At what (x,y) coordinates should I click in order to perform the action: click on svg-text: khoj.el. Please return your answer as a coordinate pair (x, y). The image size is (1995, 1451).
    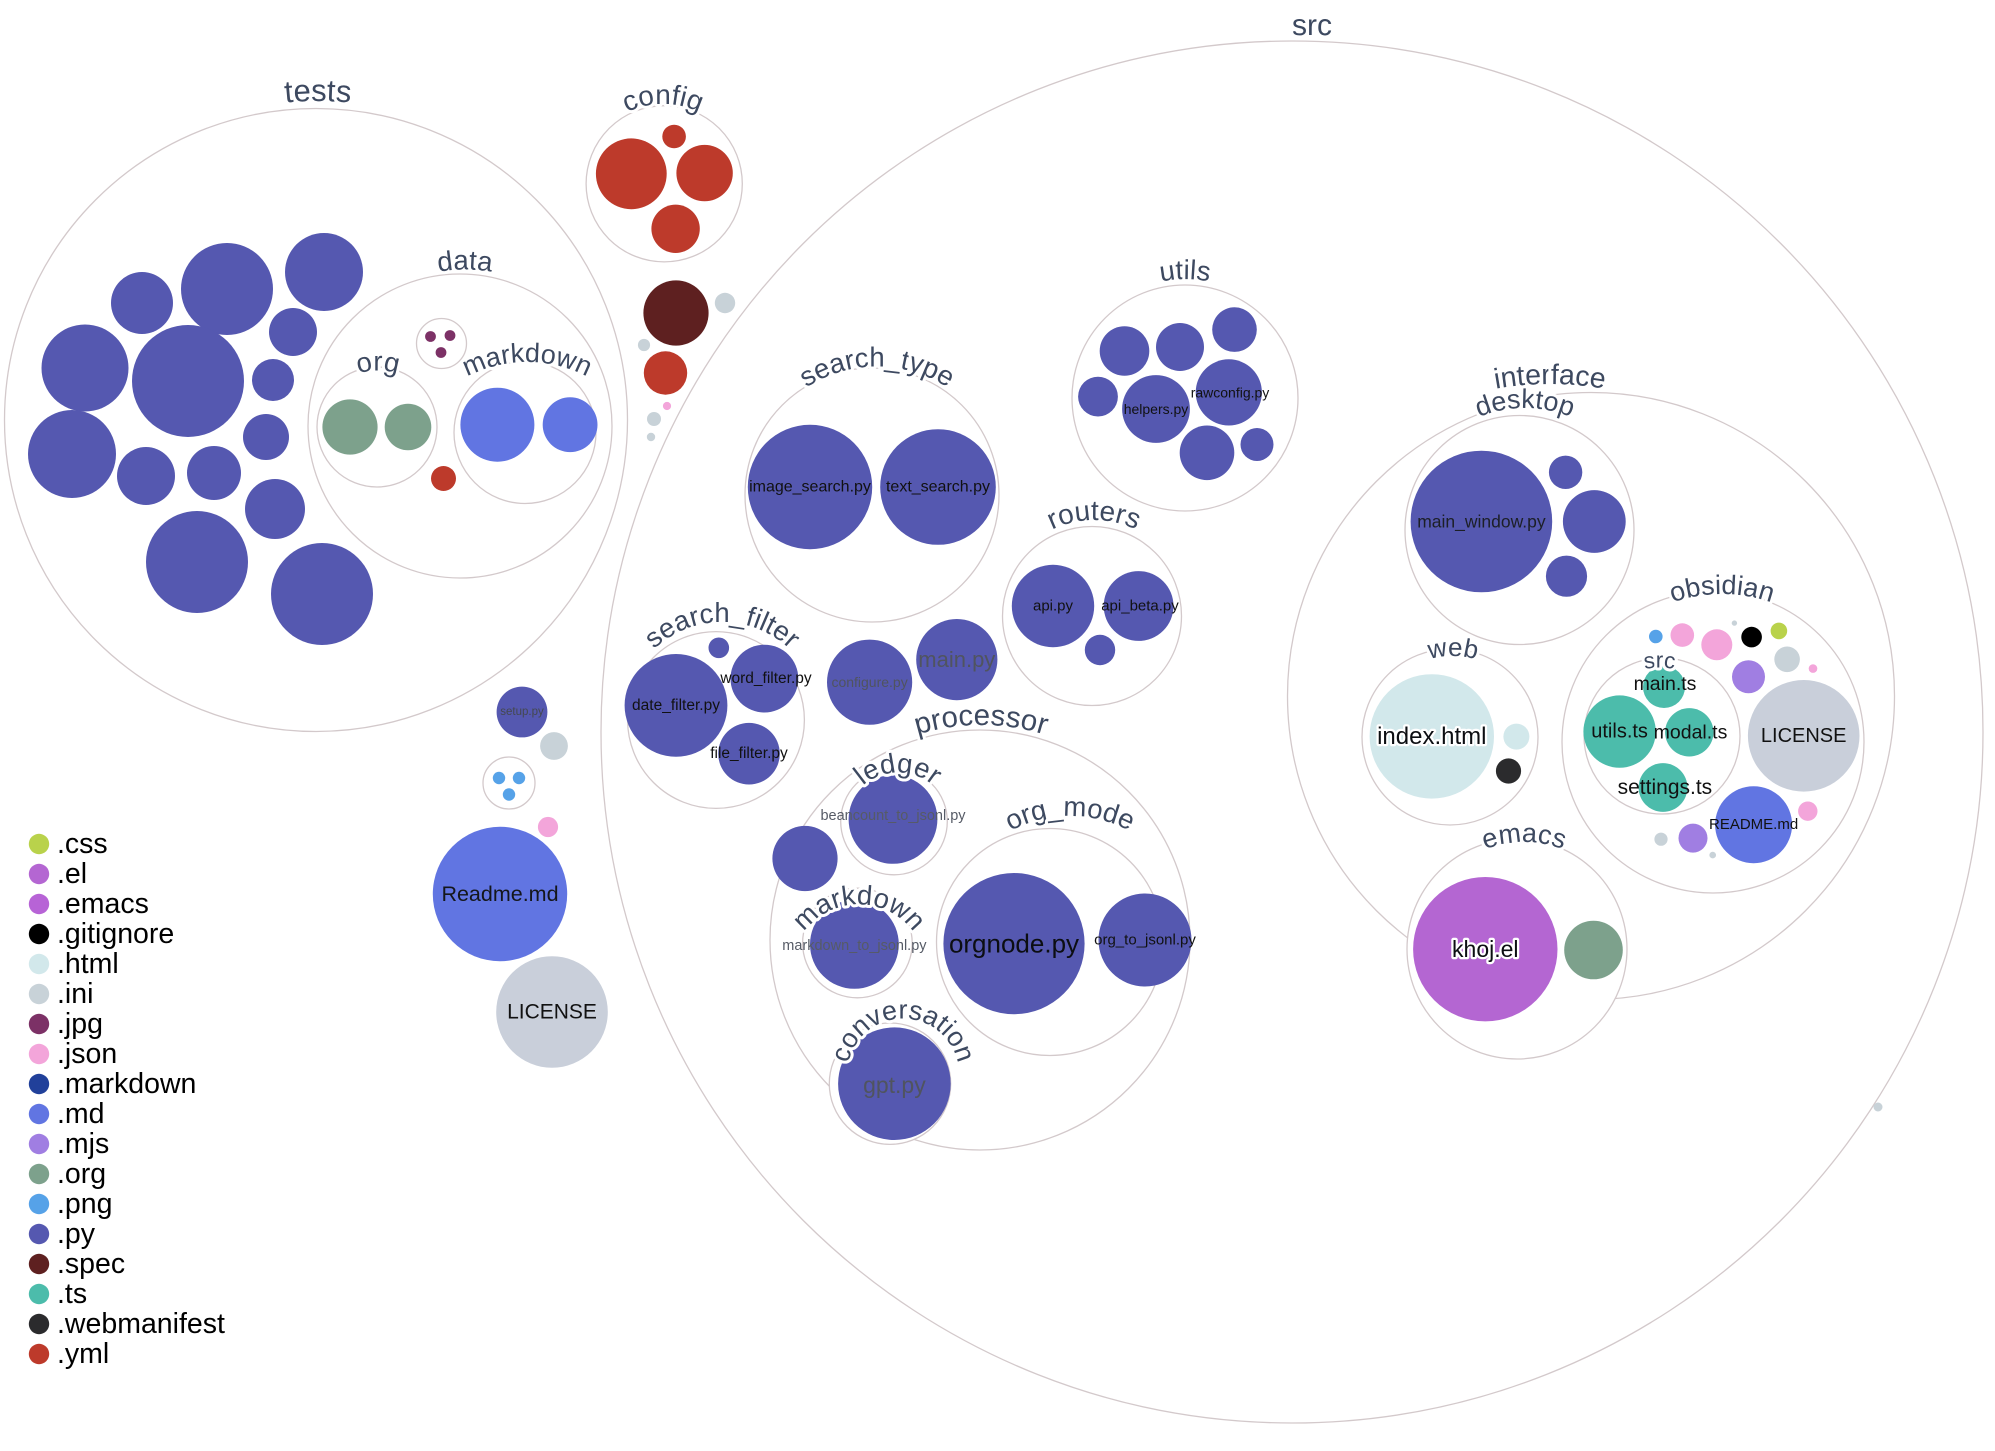
    Looking at the image, I should click on (1485, 949).